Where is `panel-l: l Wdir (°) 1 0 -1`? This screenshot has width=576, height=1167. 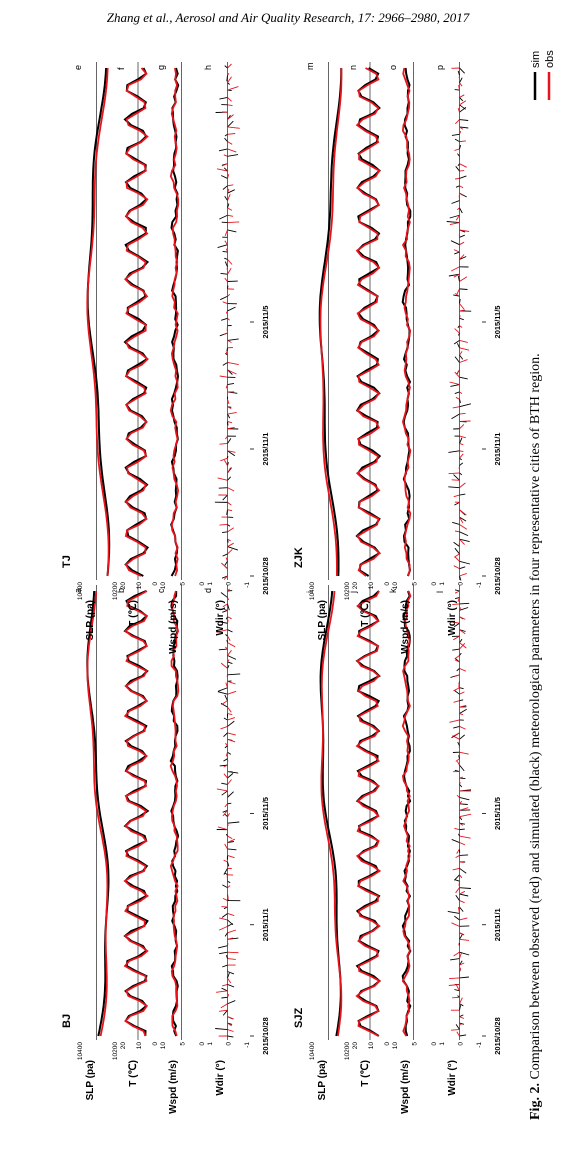
panel-l: l Wdir (°) 1 0 -1 is located at coordinates (459, 840).